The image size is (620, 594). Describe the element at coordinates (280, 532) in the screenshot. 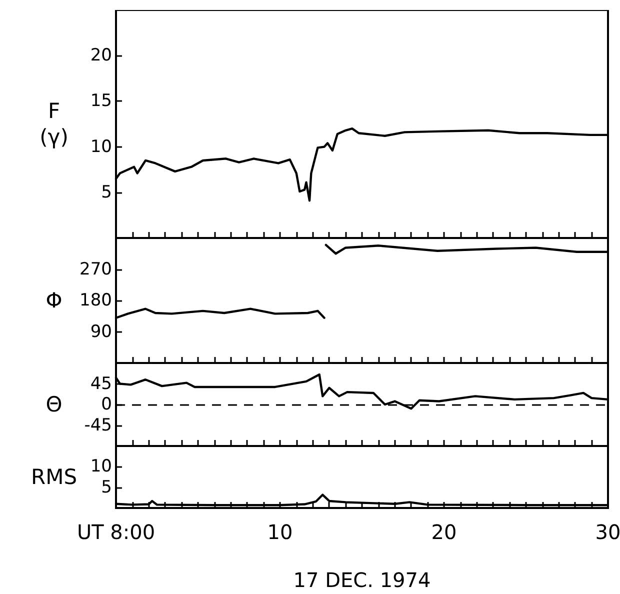

I see `x-tick-label: 10` at that location.